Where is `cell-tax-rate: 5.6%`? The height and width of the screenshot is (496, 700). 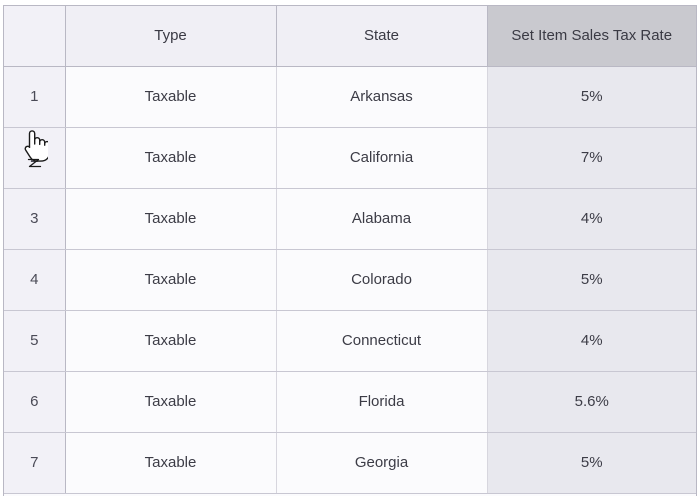
cell-tax-rate: 5.6% is located at coordinates (591, 402).